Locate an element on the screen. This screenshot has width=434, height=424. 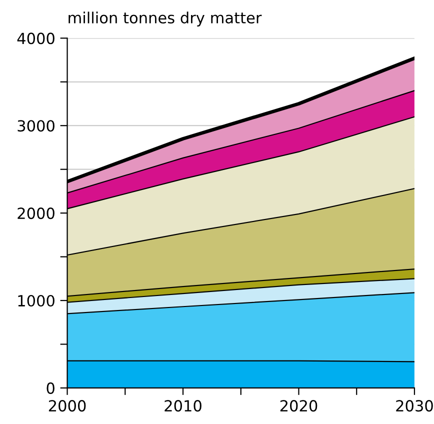
x-tick-label: 2020 is located at coordinates (299, 406).